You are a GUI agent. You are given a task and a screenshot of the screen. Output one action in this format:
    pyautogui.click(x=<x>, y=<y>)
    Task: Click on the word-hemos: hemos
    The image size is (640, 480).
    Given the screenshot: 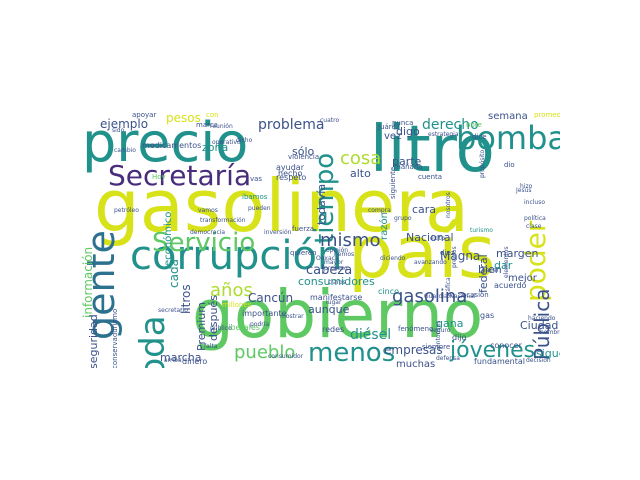 What is the action you would take?
    pyautogui.click(x=344, y=254)
    